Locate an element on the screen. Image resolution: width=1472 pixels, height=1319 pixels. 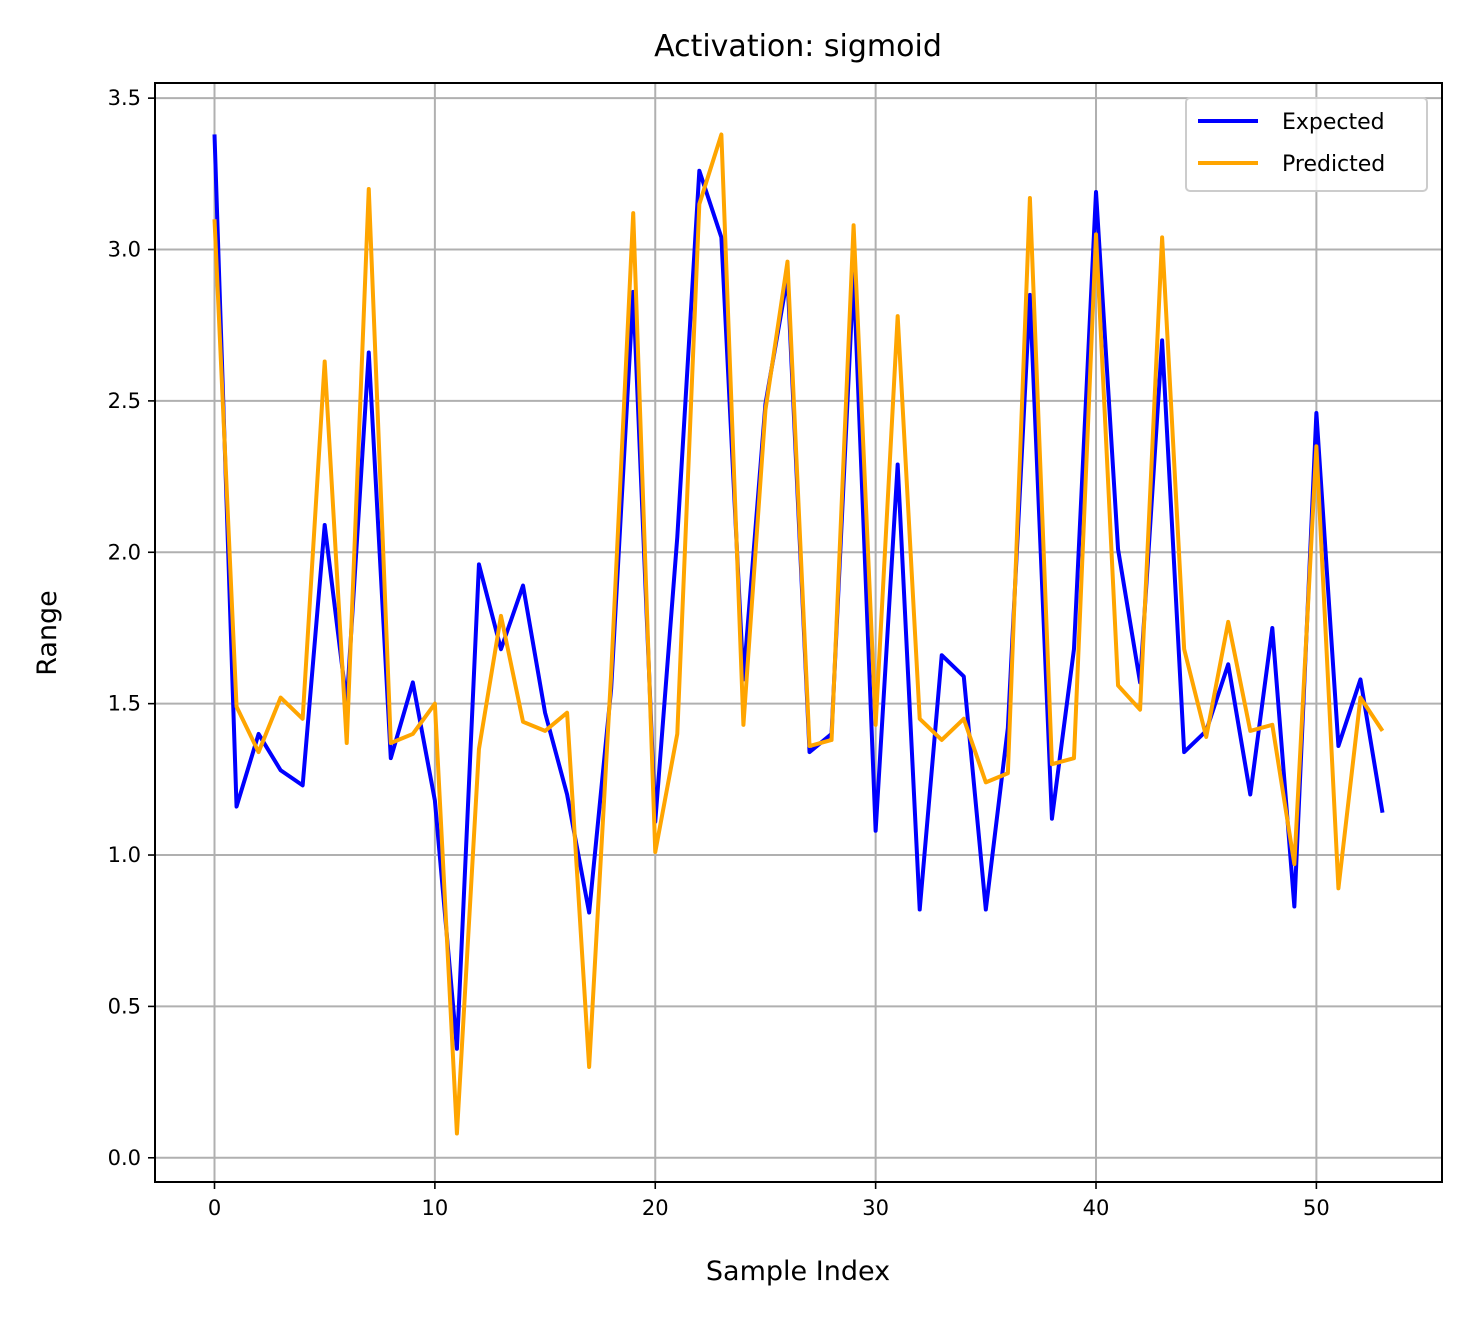
x-axis-label: Sample Index is located at coordinates (798, 1271).